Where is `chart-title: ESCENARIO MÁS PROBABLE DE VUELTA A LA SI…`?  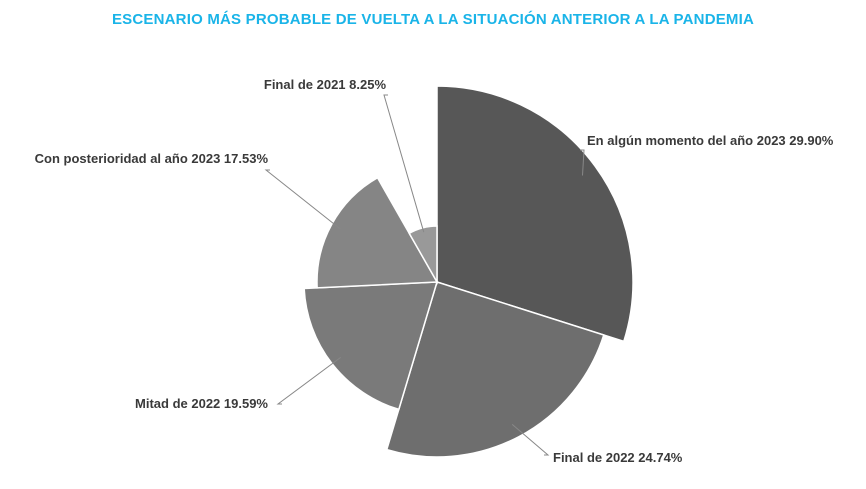
chart-title: ESCENARIO MÁS PROBABLE DE VUELTA A LA SI… is located at coordinates (433, 19).